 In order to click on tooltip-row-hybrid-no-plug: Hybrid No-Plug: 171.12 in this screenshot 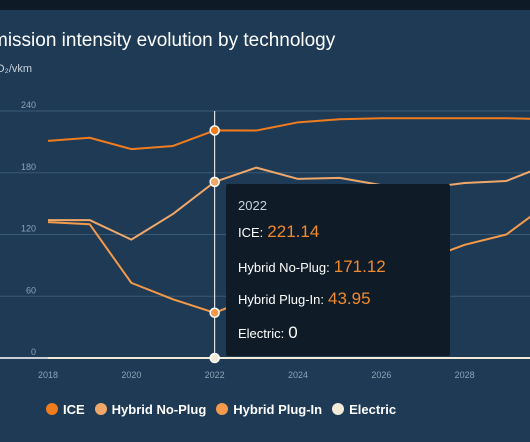, I will do `click(312, 267)`.